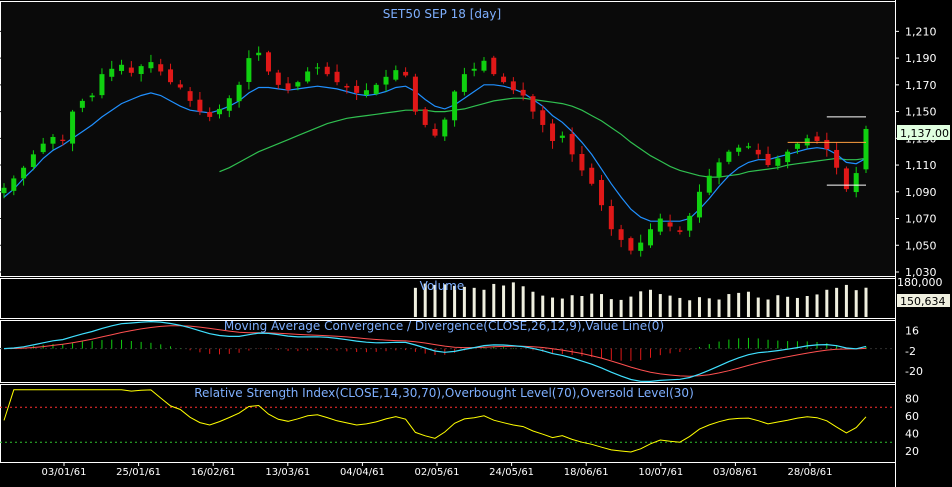 The image size is (952, 487). Describe the element at coordinates (442, 286) in the screenshot. I see `volume-title: Volume` at that location.